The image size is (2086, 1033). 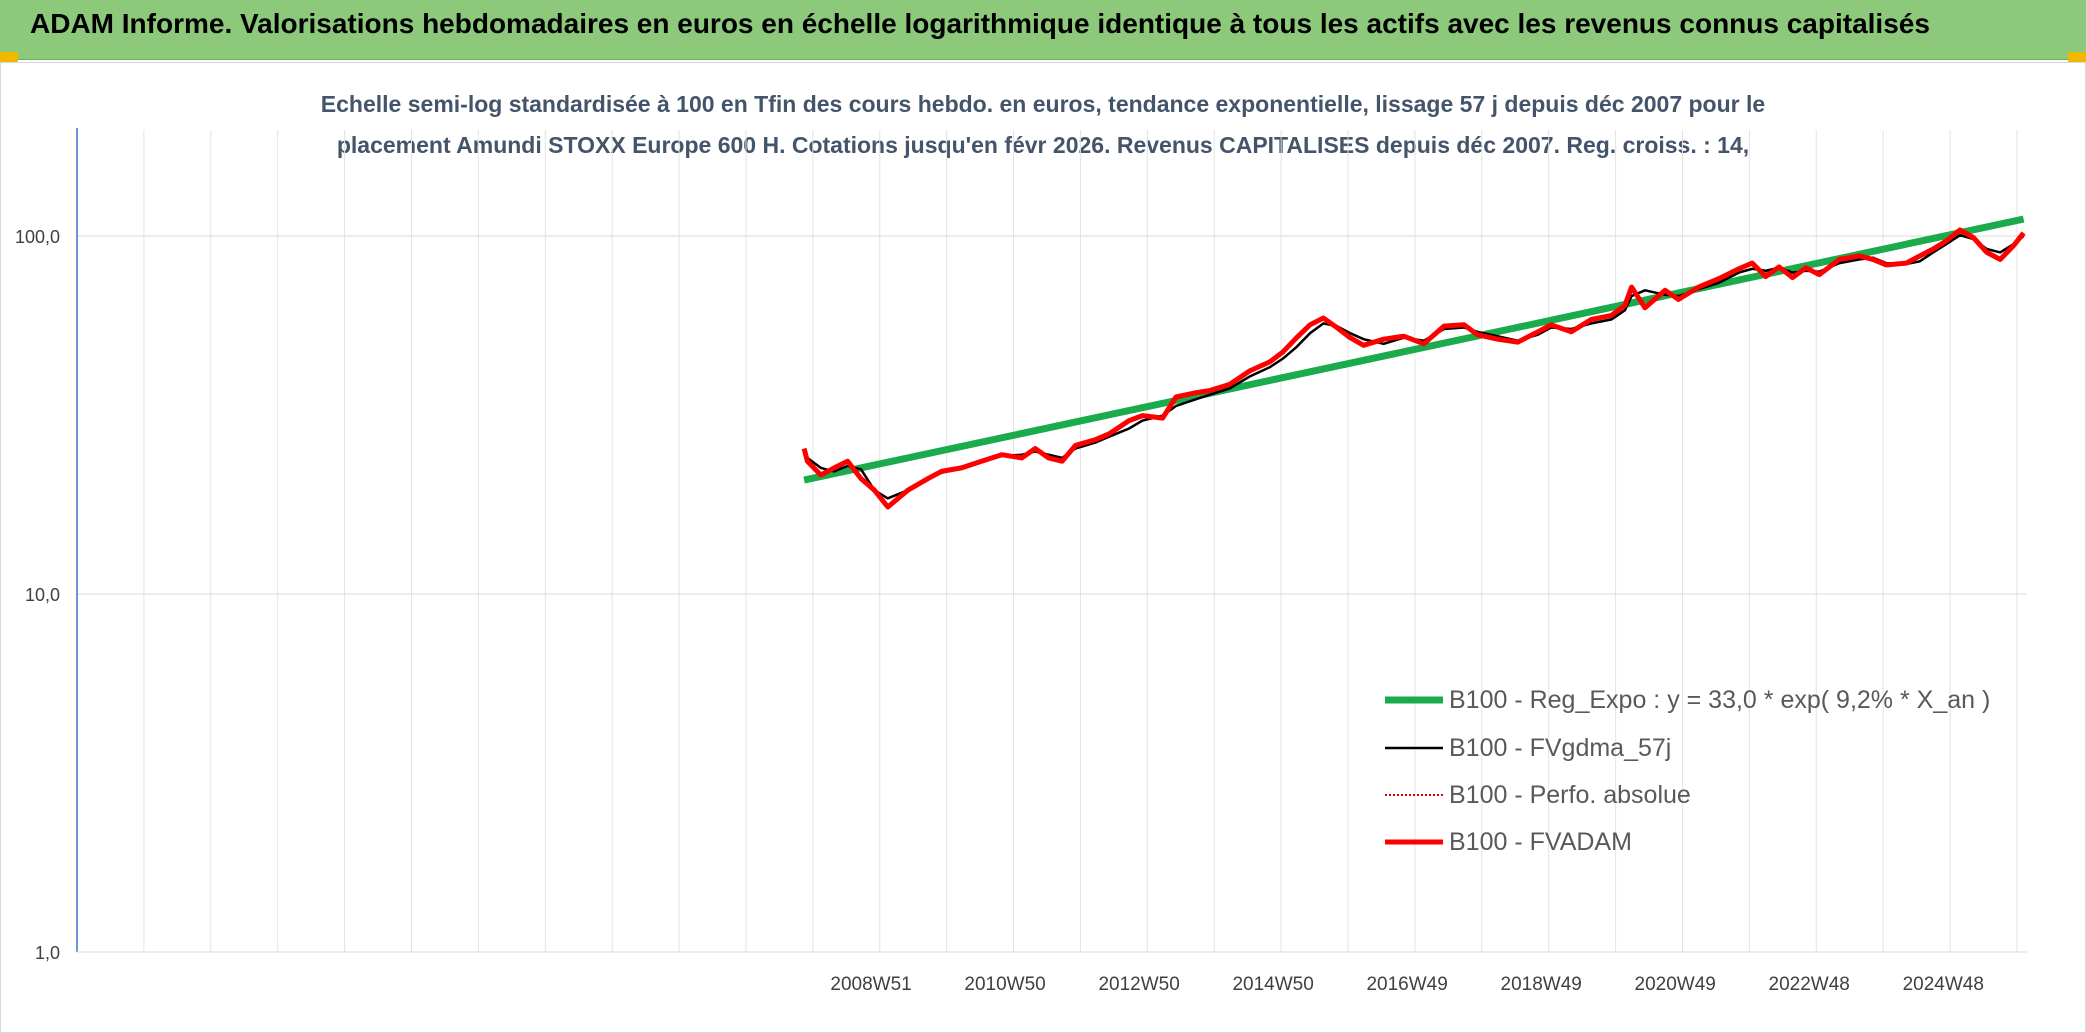 What do you see at coordinates (870, 984) in the screenshot?
I see `x-tick-label: 2008W51` at bounding box center [870, 984].